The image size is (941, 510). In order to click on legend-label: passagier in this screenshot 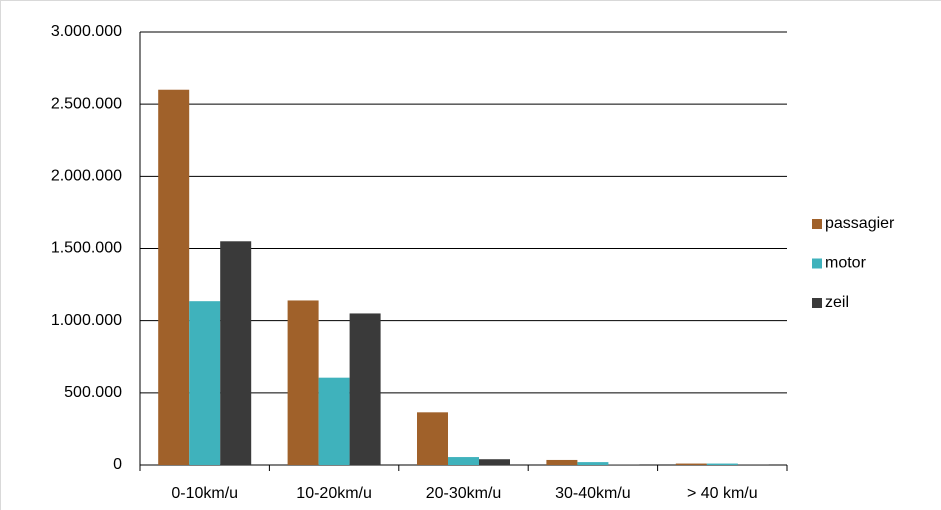, I will do `click(860, 223)`.